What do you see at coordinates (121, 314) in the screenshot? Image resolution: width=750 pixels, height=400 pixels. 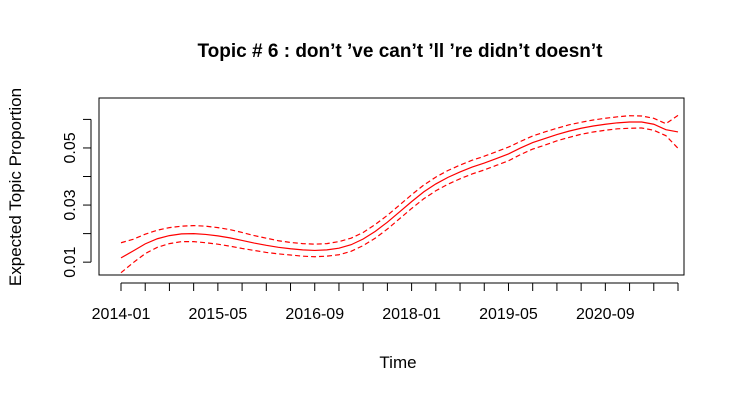 I see `x-tick-label: 2014-01` at bounding box center [121, 314].